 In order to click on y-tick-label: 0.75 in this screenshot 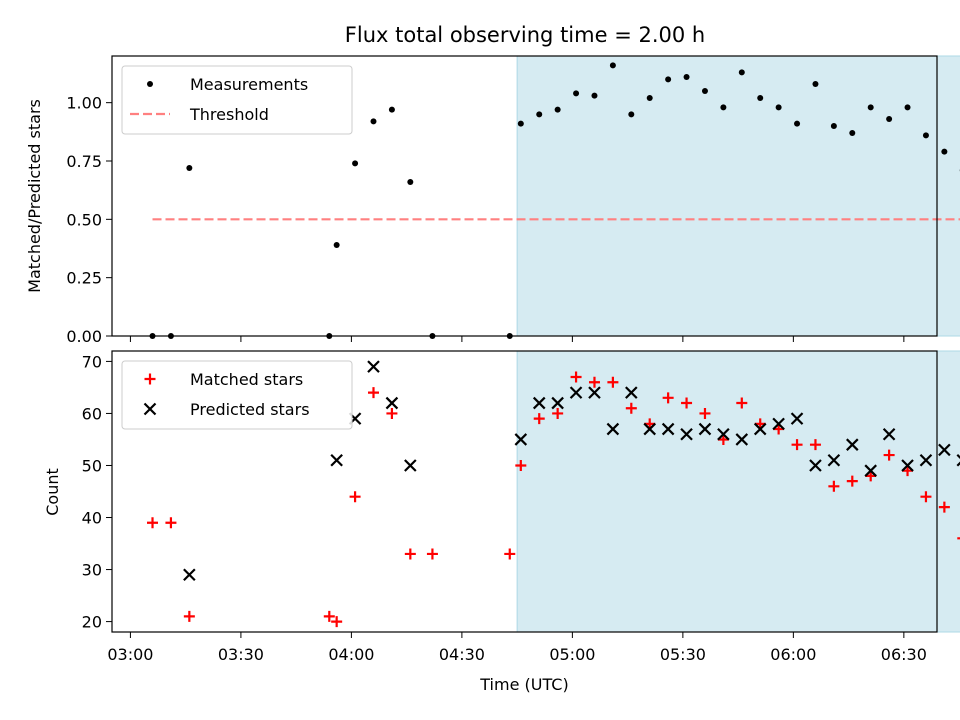, I will do `click(84, 161)`.